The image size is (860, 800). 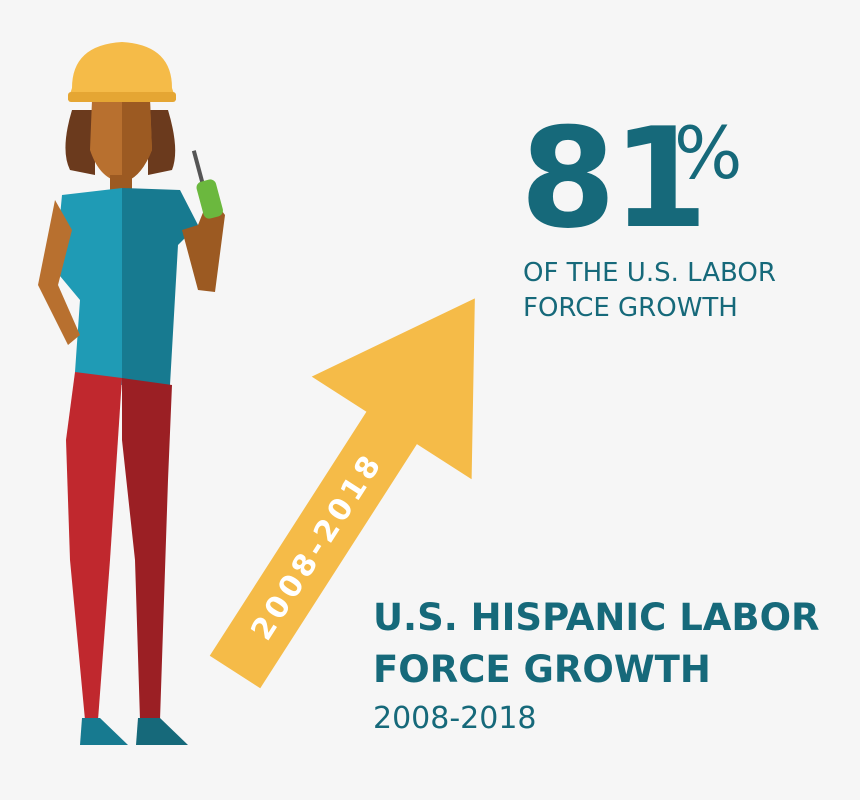 What do you see at coordinates (649, 273) in the screenshot?
I see `stat-caption: OF THE U.S. LABOR` at bounding box center [649, 273].